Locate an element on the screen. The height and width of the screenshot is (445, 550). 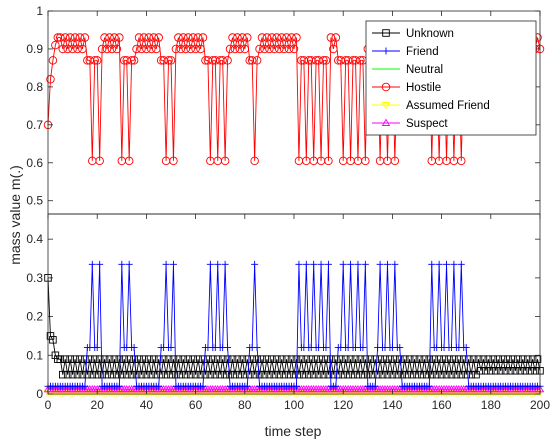
x-tick-label: 40 is located at coordinates (147, 405).